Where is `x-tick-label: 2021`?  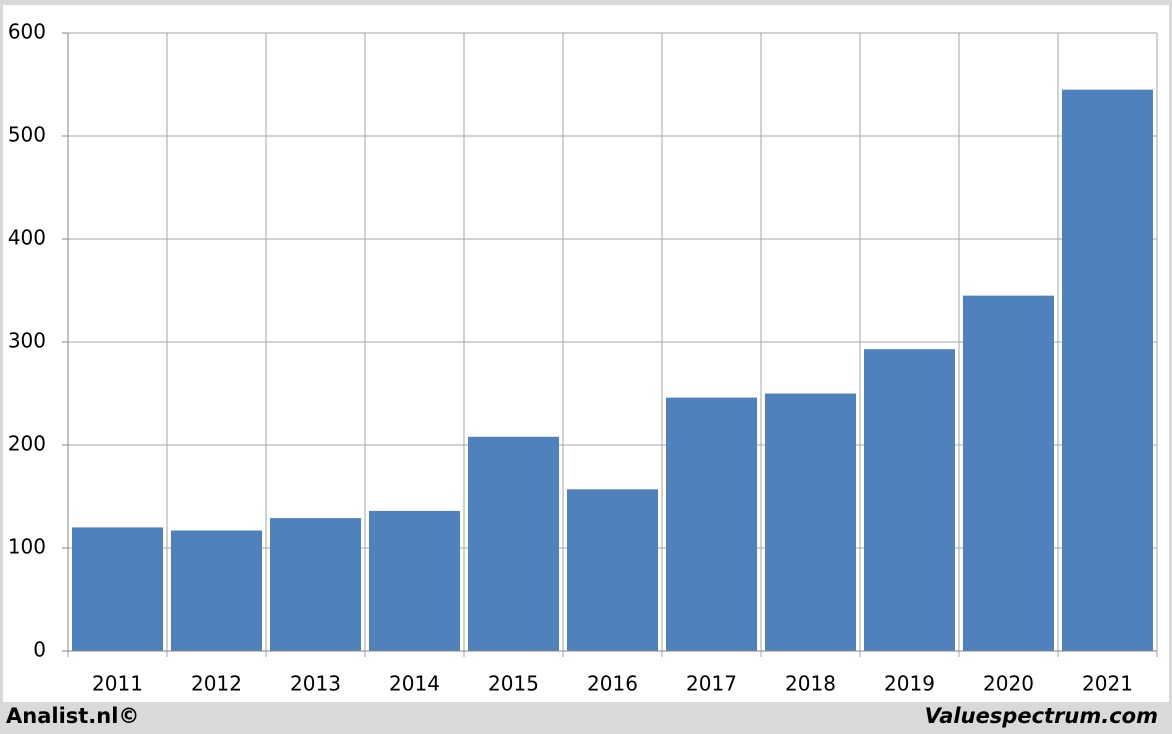 x-tick-label: 2021 is located at coordinates (1107, 684).